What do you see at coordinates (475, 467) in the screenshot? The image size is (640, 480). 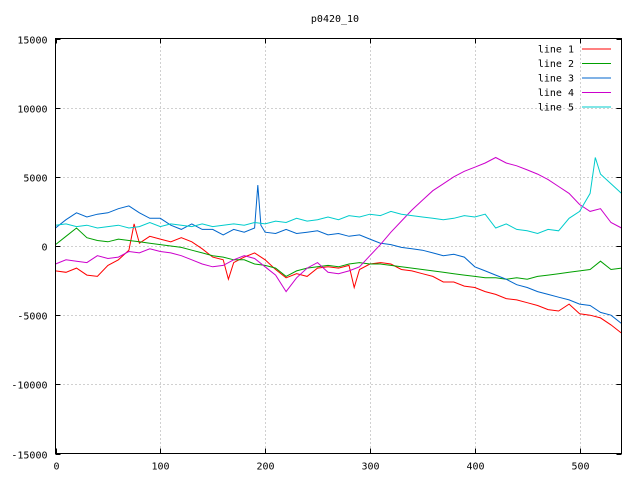 I see `x-tick-label: 400` at bounding box center [475, 467].